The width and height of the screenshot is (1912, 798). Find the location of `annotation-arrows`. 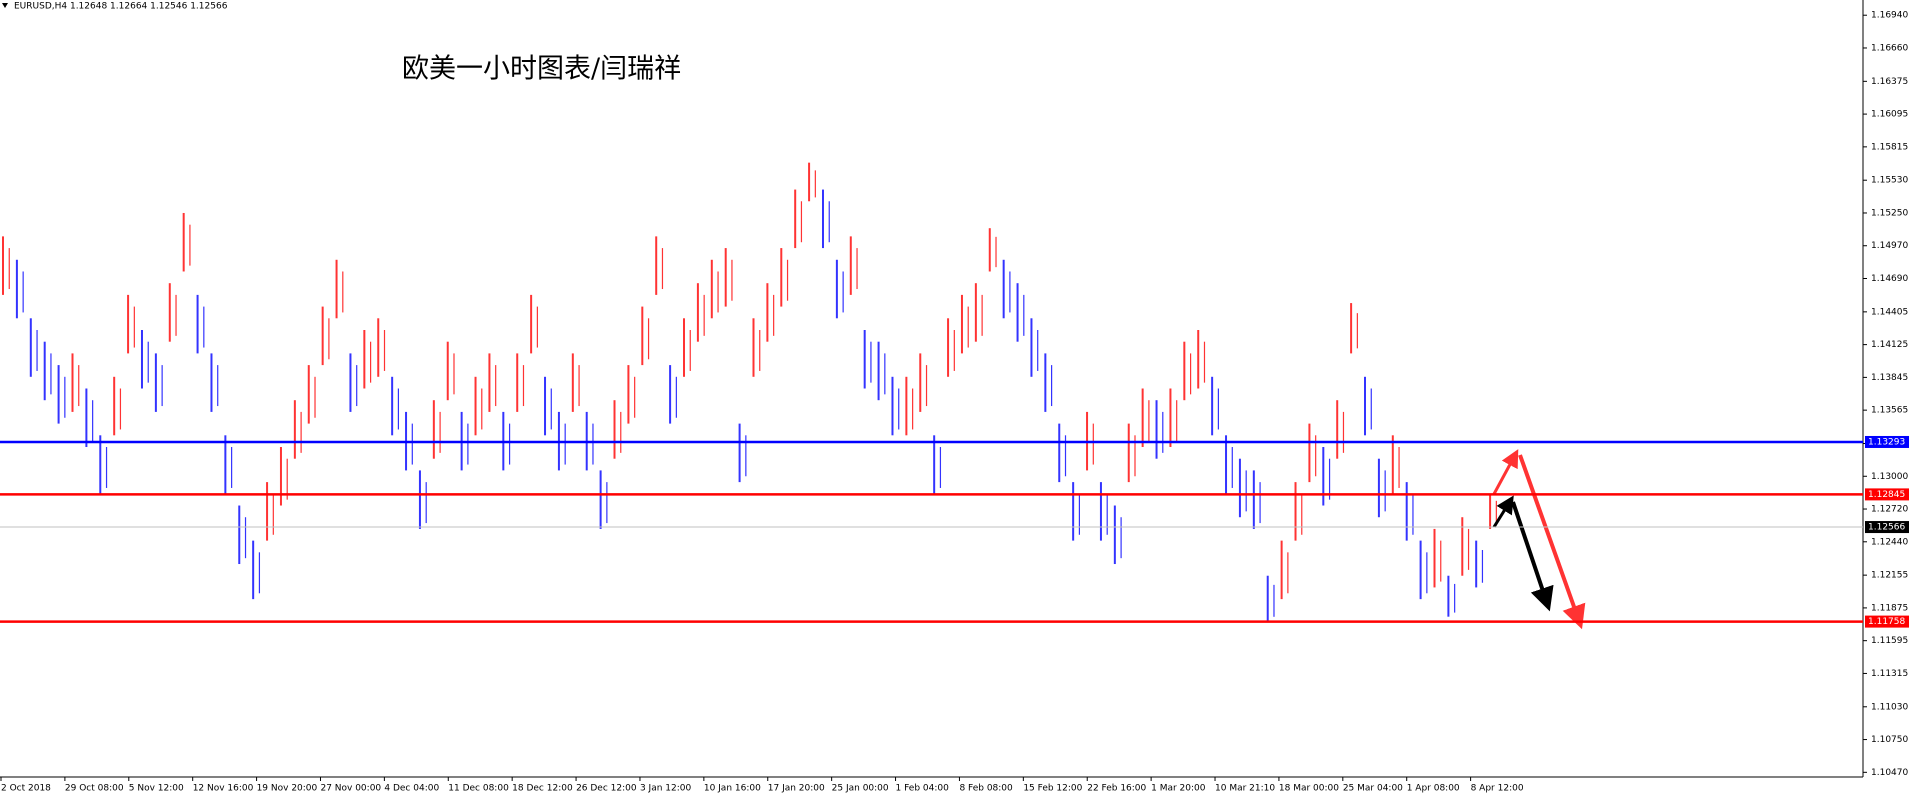

annotation-arrows is located at coordinates (1539, 539).